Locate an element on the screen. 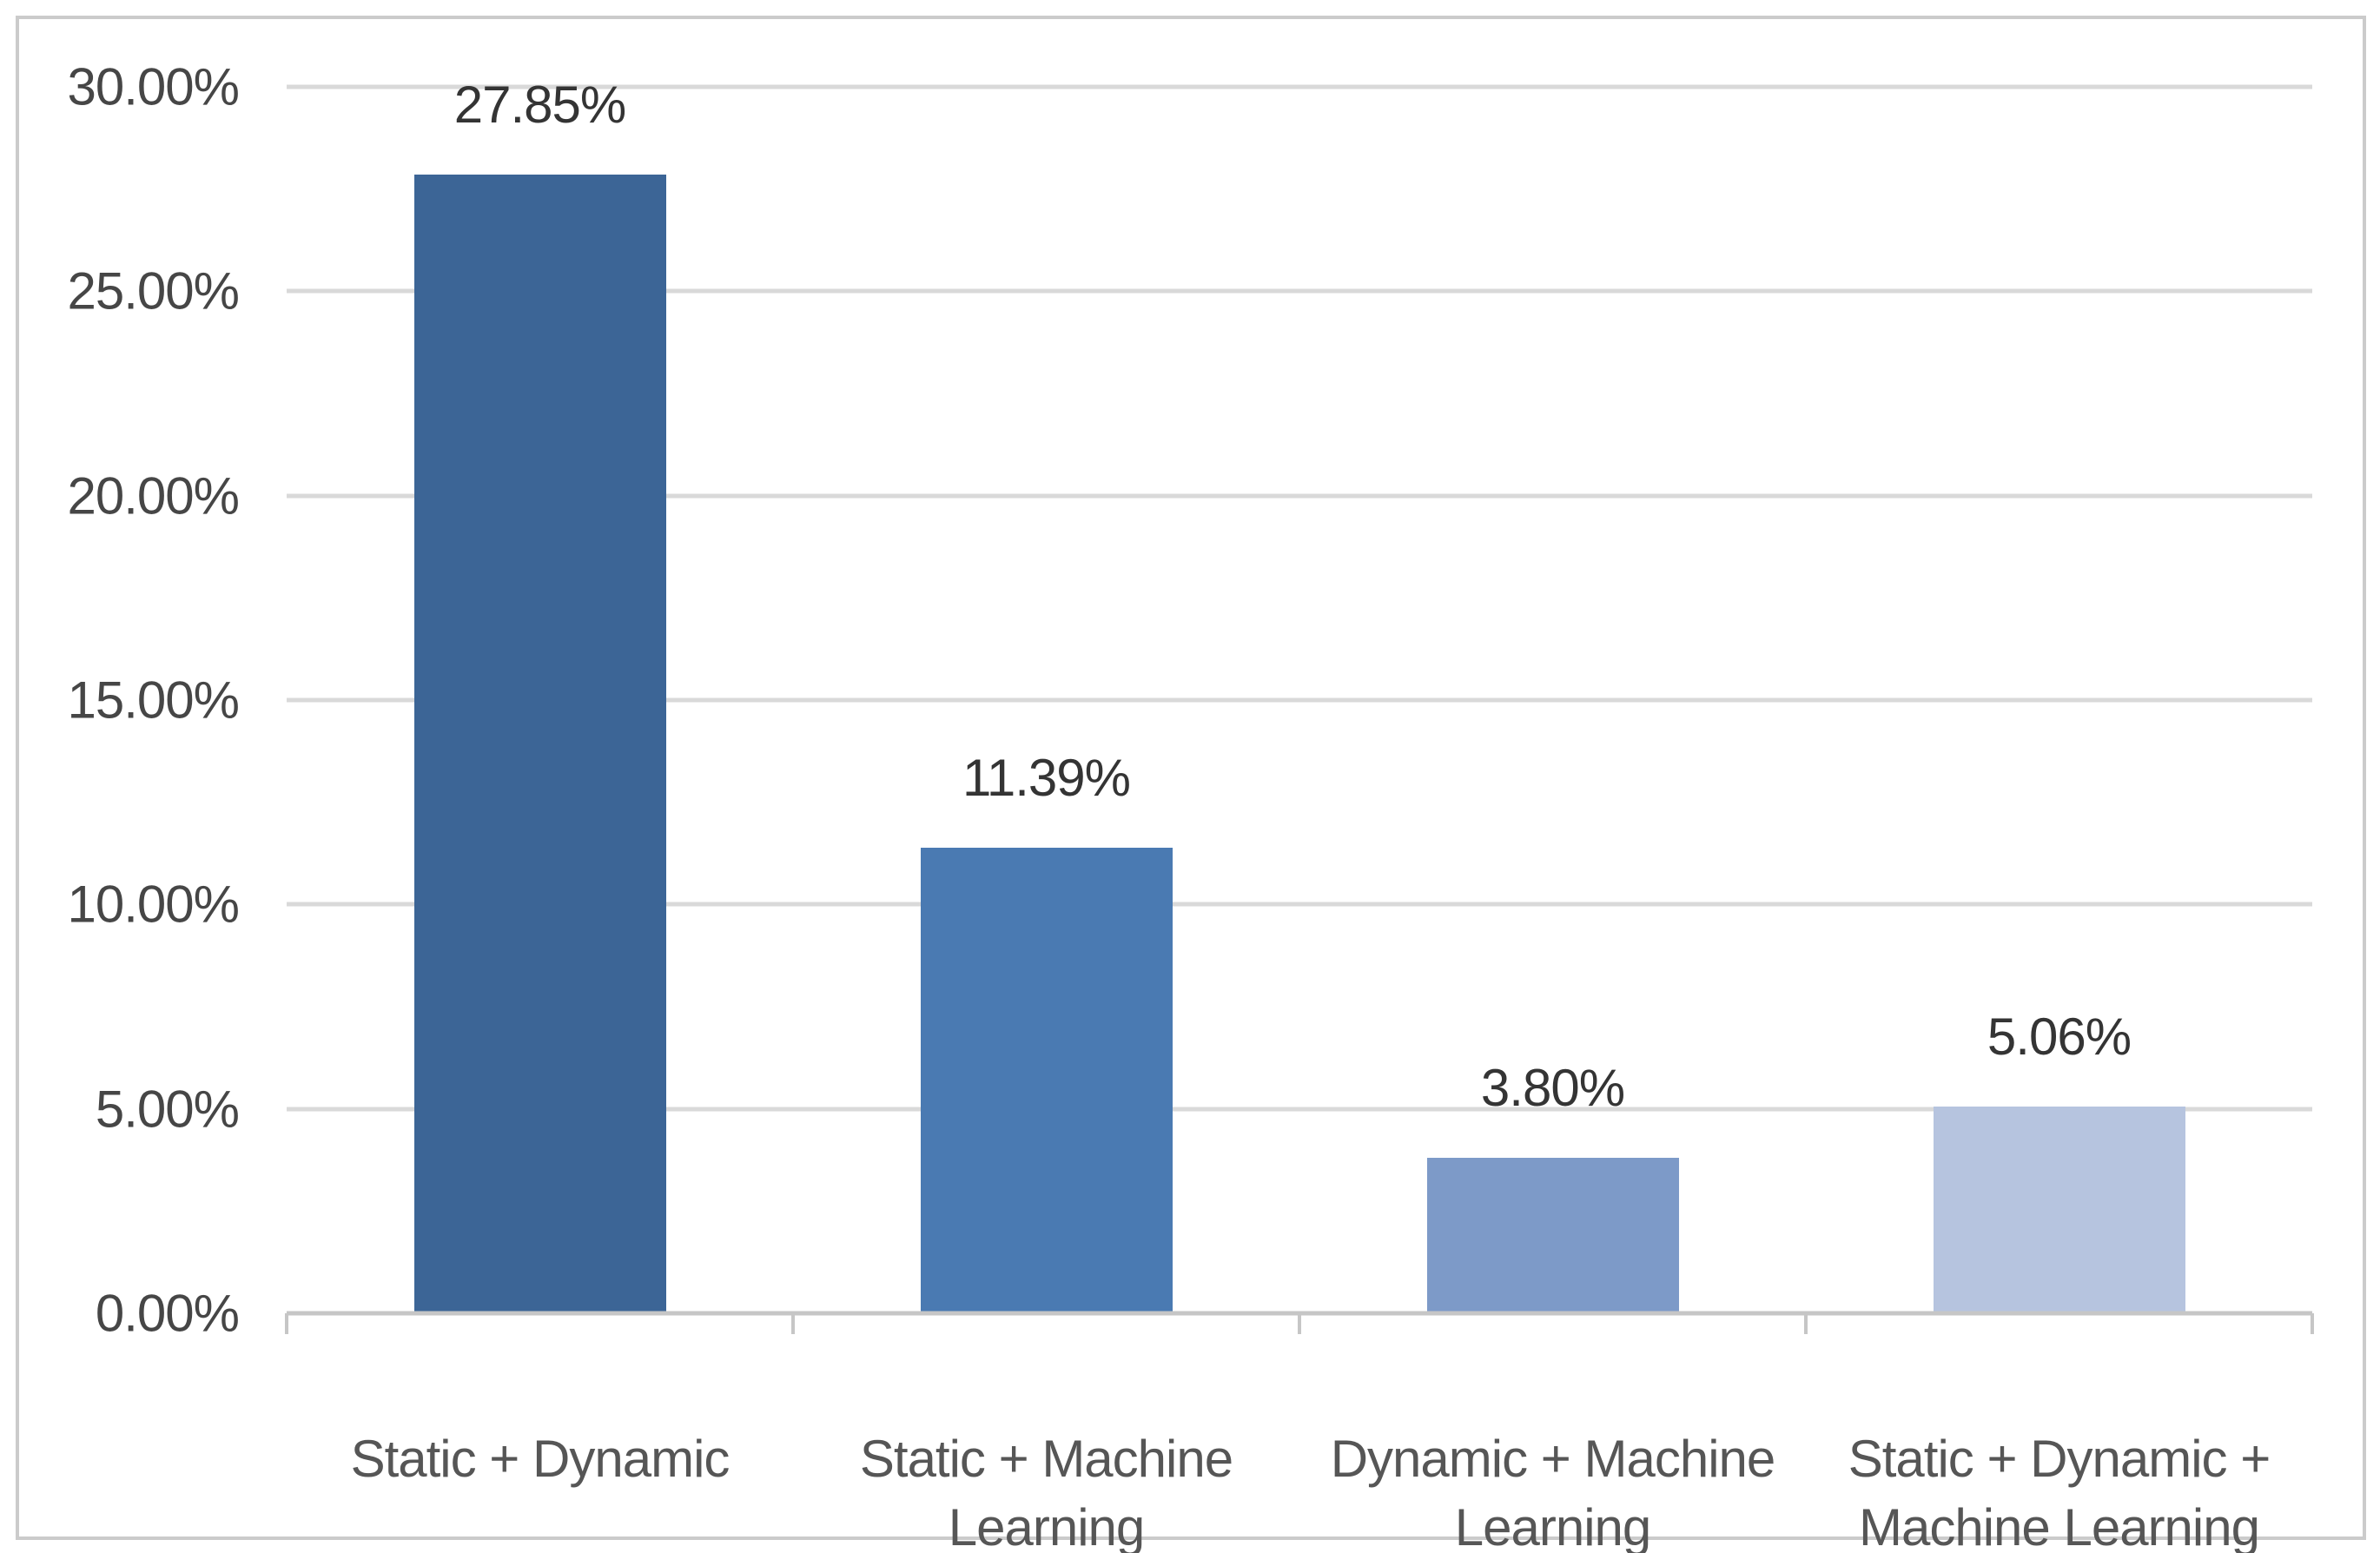 Image resolution: width=2380 pixels, height=1553 pixels. y-axis-tick-label-30: 30.00% is located at coordinates (153, 86).